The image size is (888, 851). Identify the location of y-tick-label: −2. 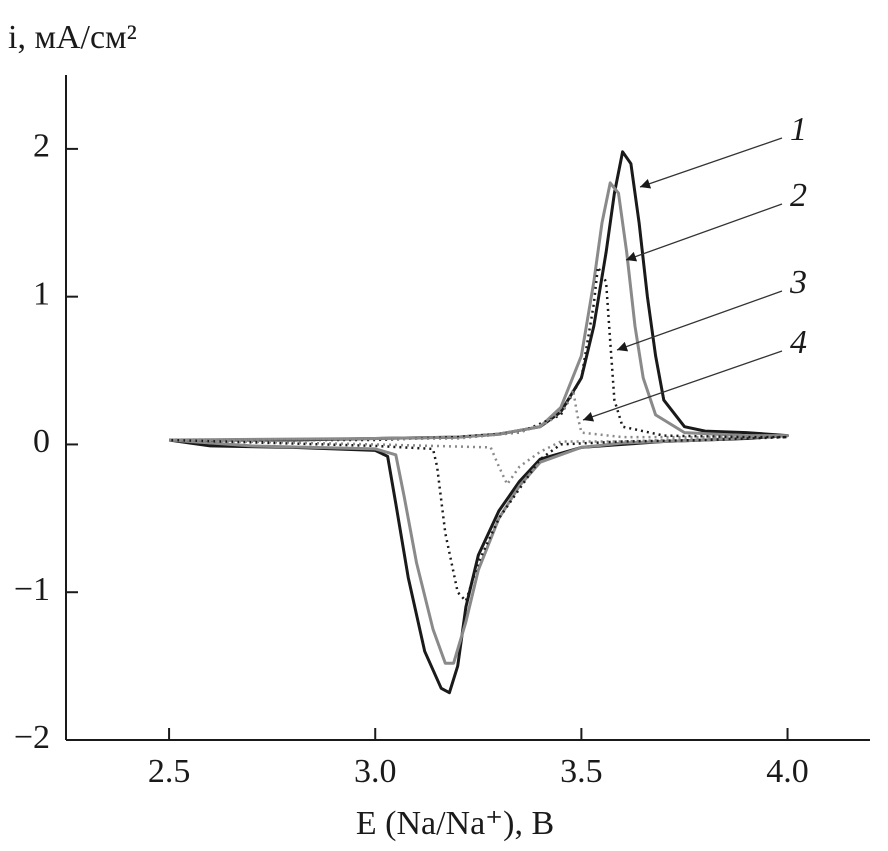
(32, 737).